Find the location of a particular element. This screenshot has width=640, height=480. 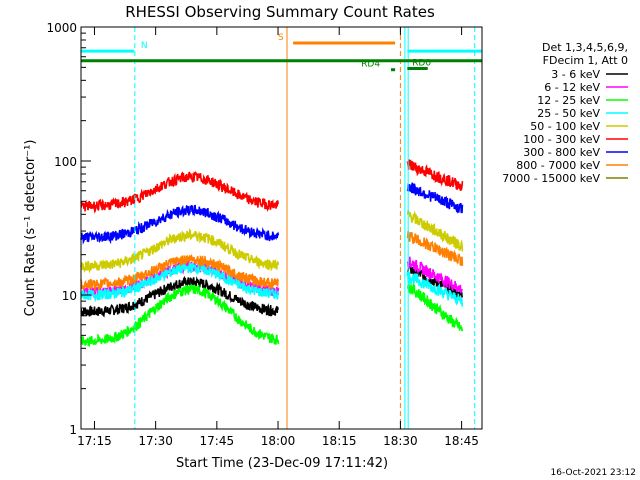

y-tick-label: 100 is located at coordinates (65, 162).